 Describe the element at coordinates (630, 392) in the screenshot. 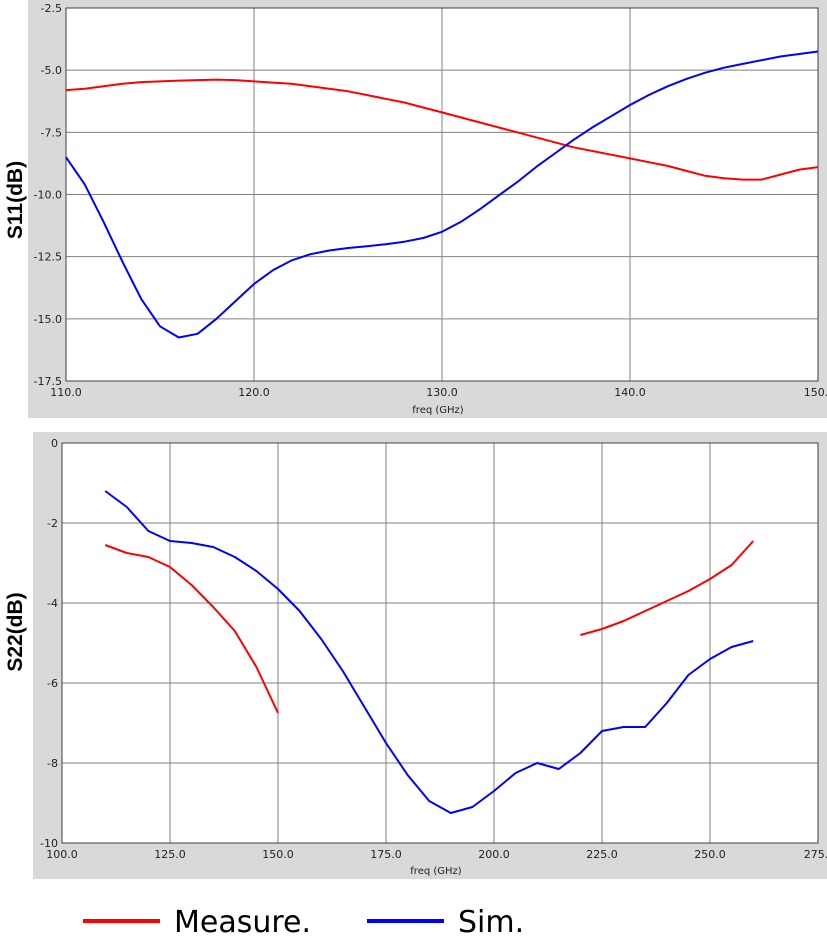

I see `x-tick-label: 140.0` at that location.